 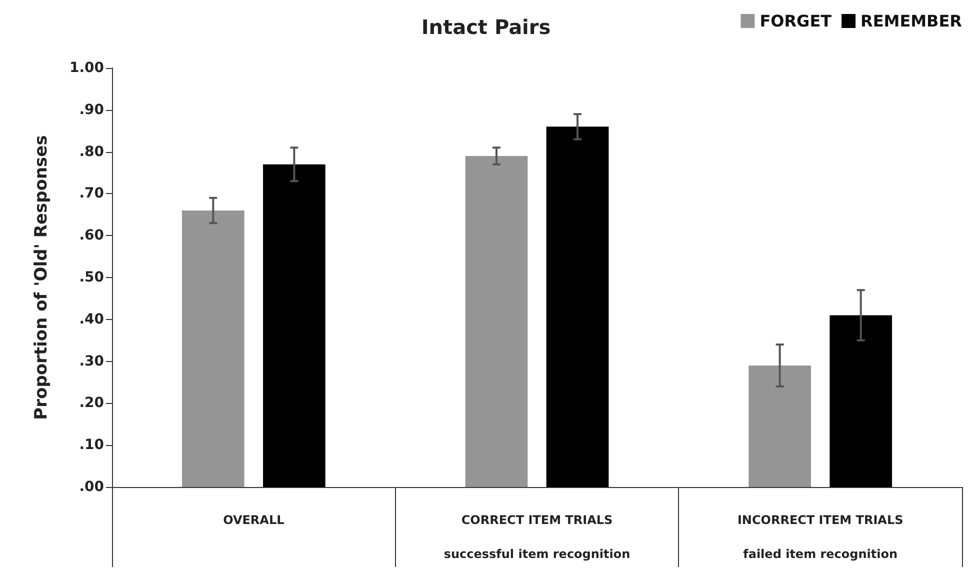 I want to click on y-tick-label: .40, so click(x=91, y=319).